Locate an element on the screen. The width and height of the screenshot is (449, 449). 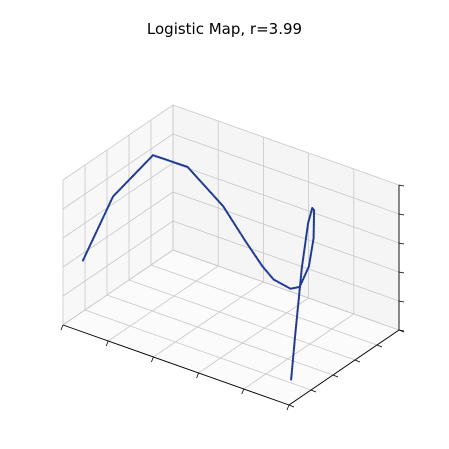
chart-title: Logistic Map, r=3.99 is located at coordinates (224, 29).